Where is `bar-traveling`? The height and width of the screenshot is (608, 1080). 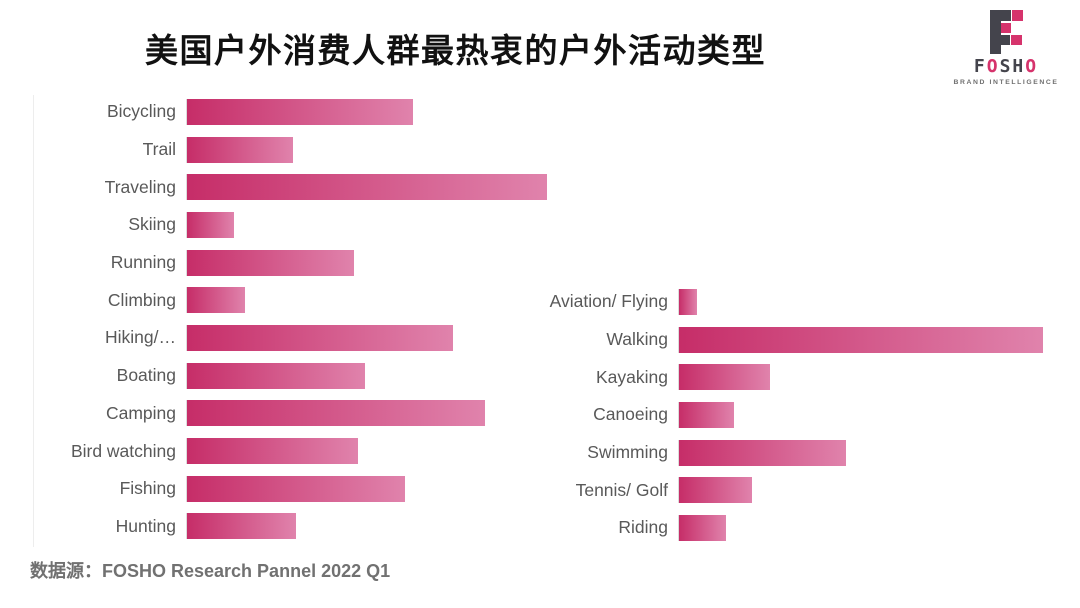 bar-traveling is located at coordinates (367, 187).